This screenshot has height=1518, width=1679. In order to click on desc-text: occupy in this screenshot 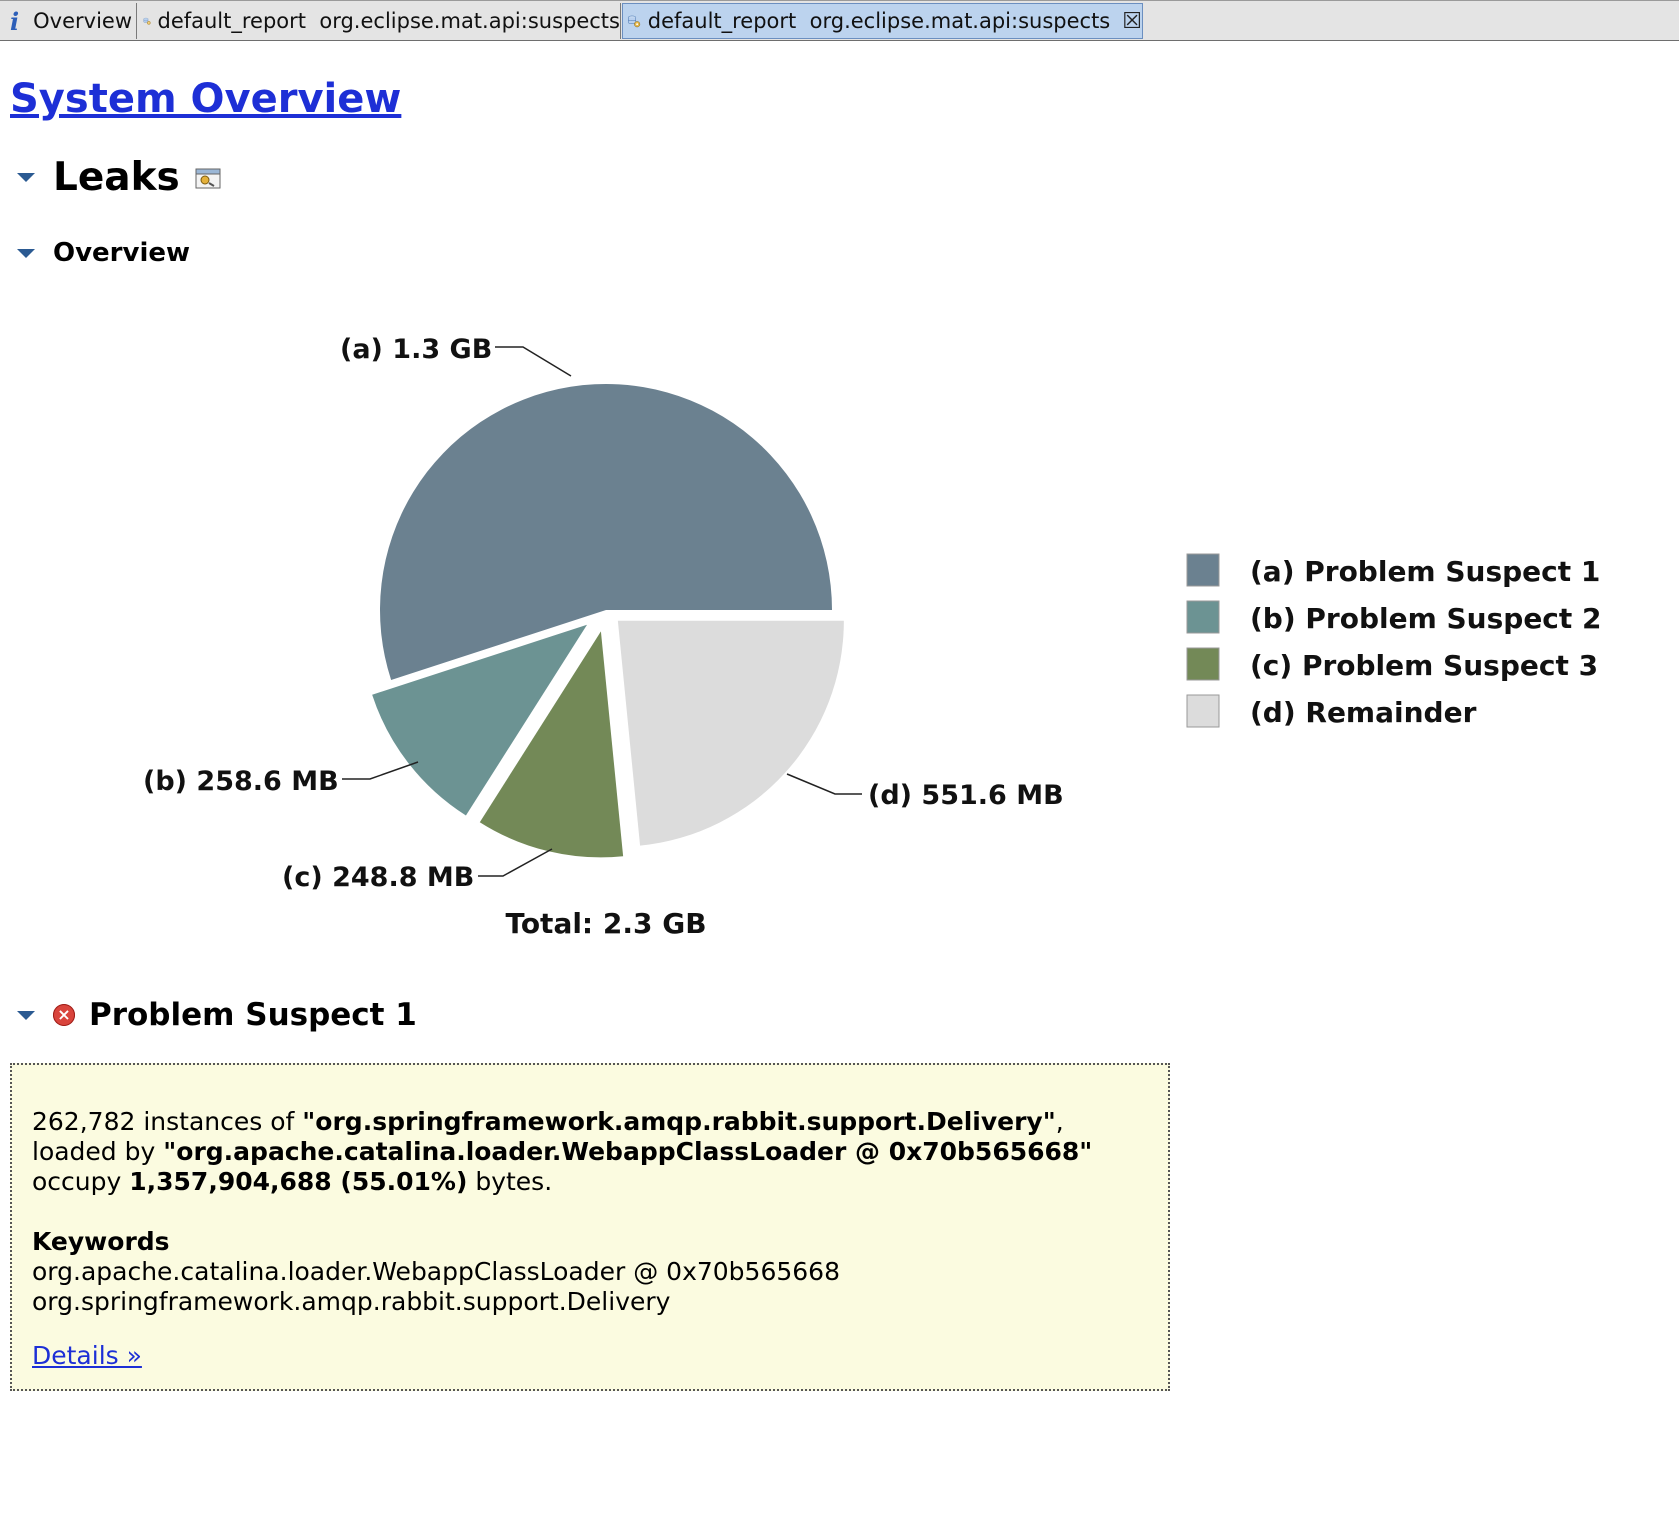, I will do `click(81, 1181)`.